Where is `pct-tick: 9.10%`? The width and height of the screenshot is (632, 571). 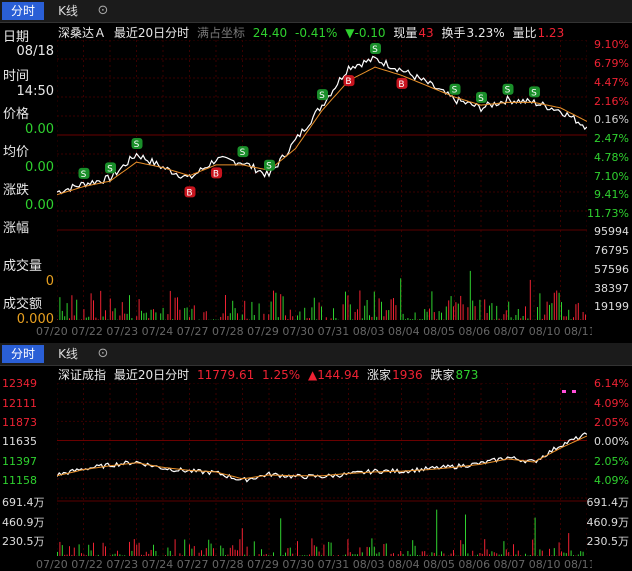 pct-tick: 9.10% is located at coordinates (611, 44).